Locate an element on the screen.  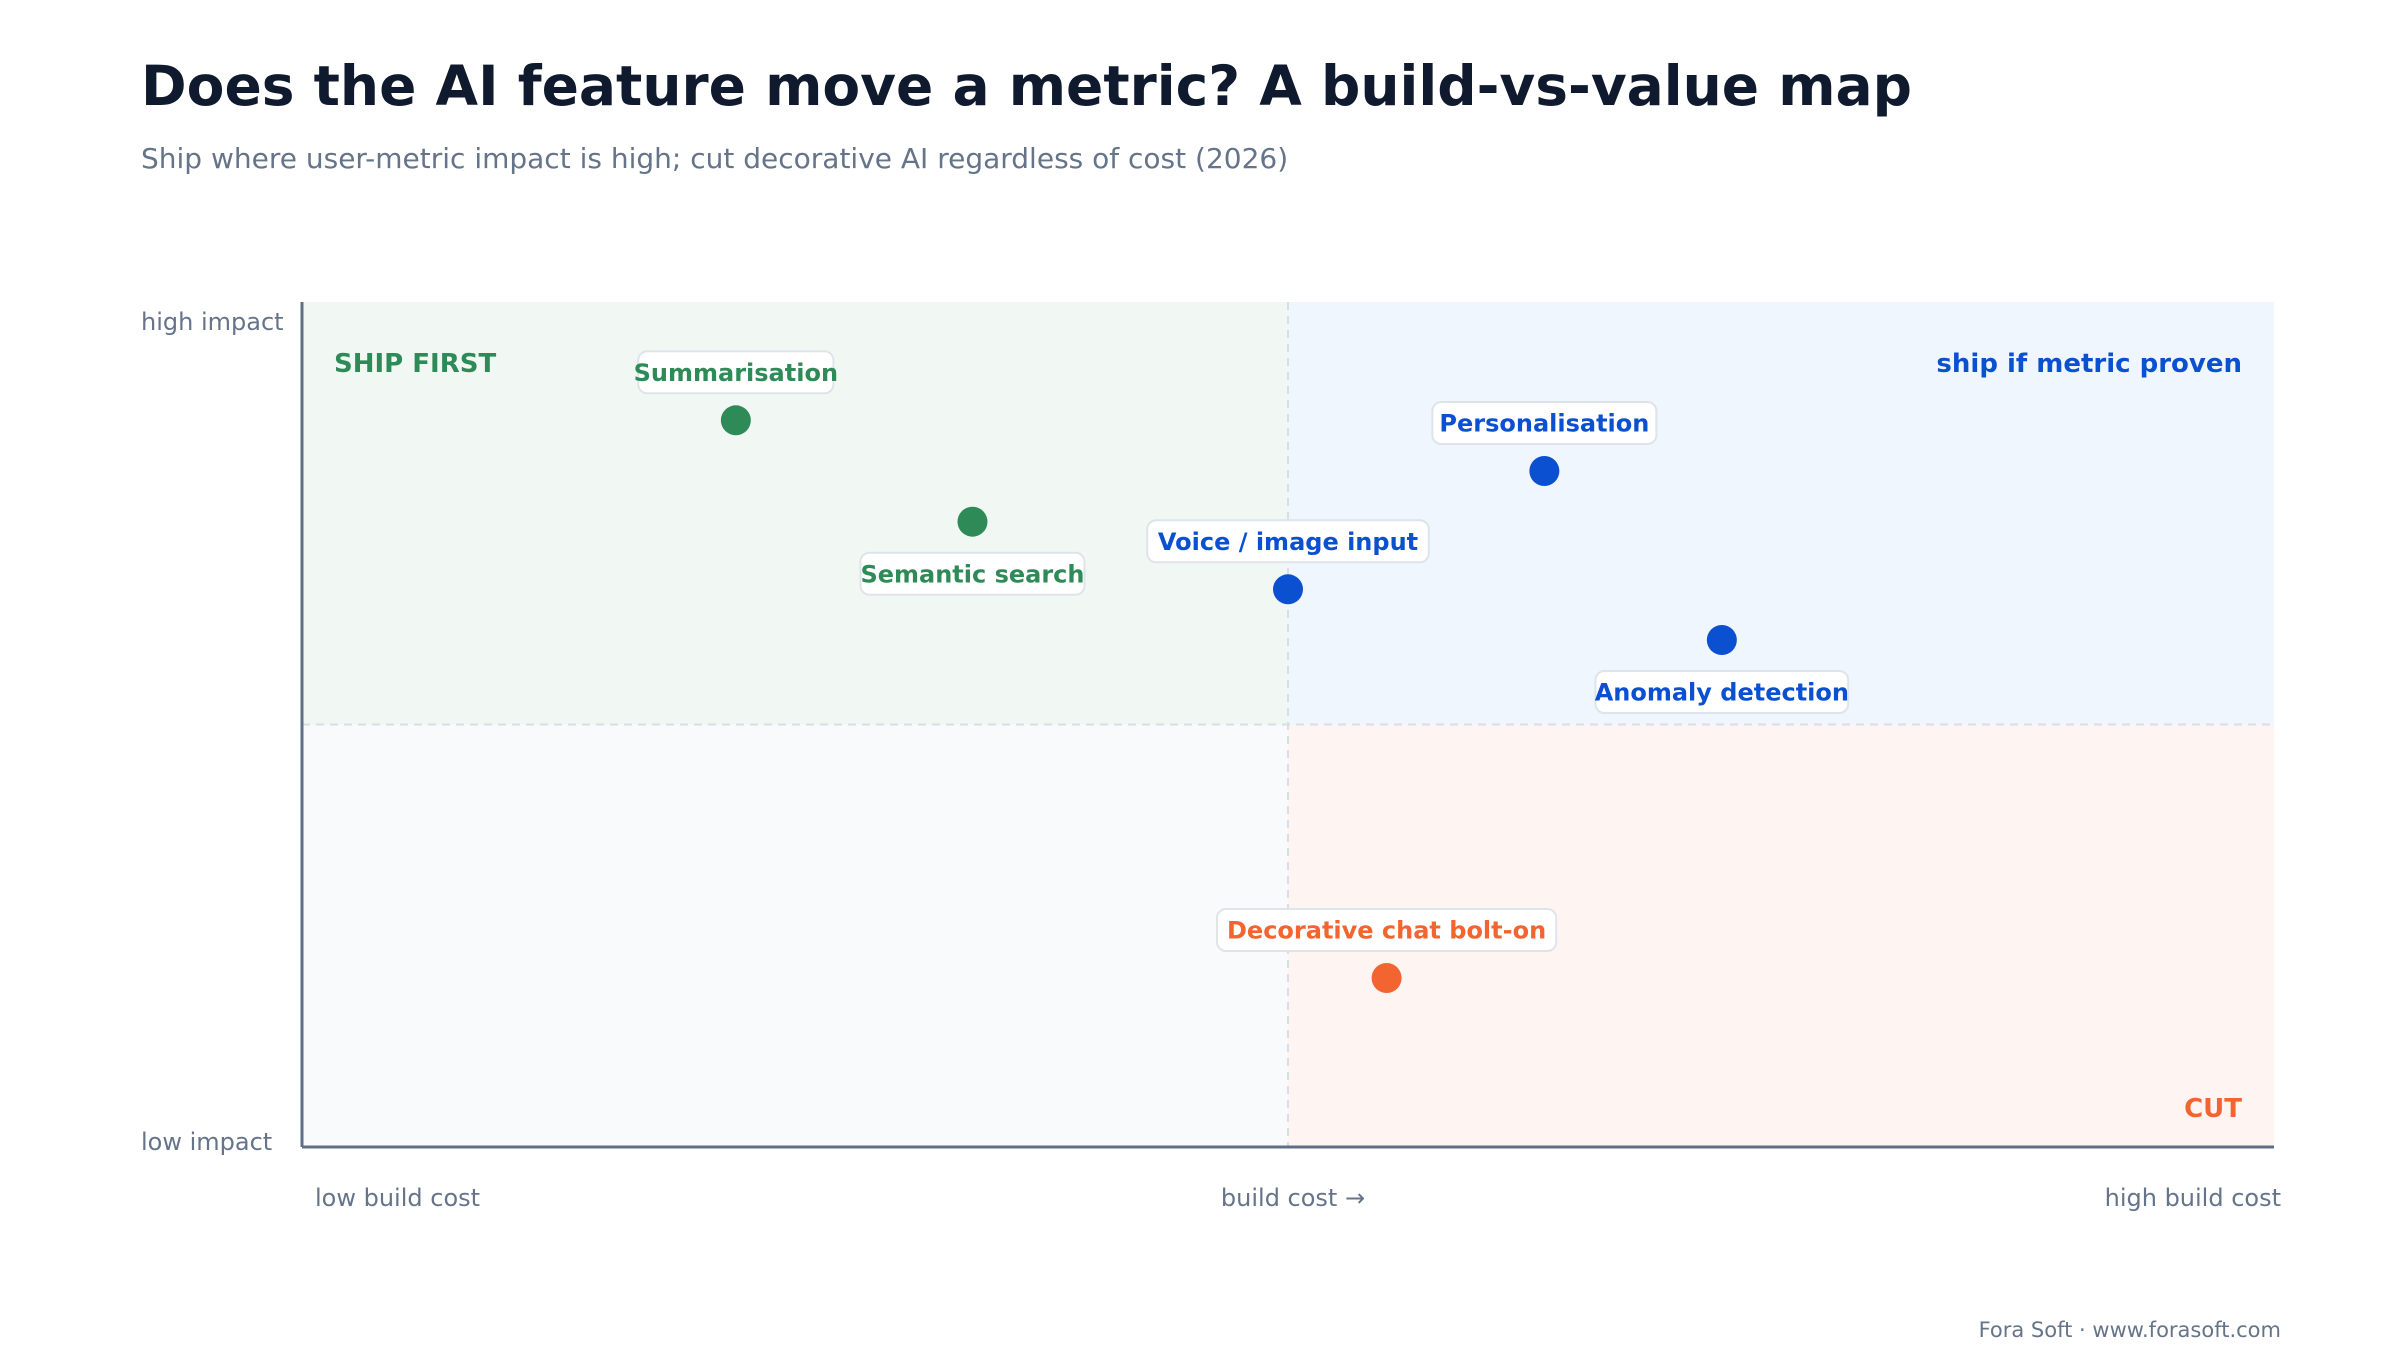
point-label: Personalisation is located at coordinates (1544, 424).